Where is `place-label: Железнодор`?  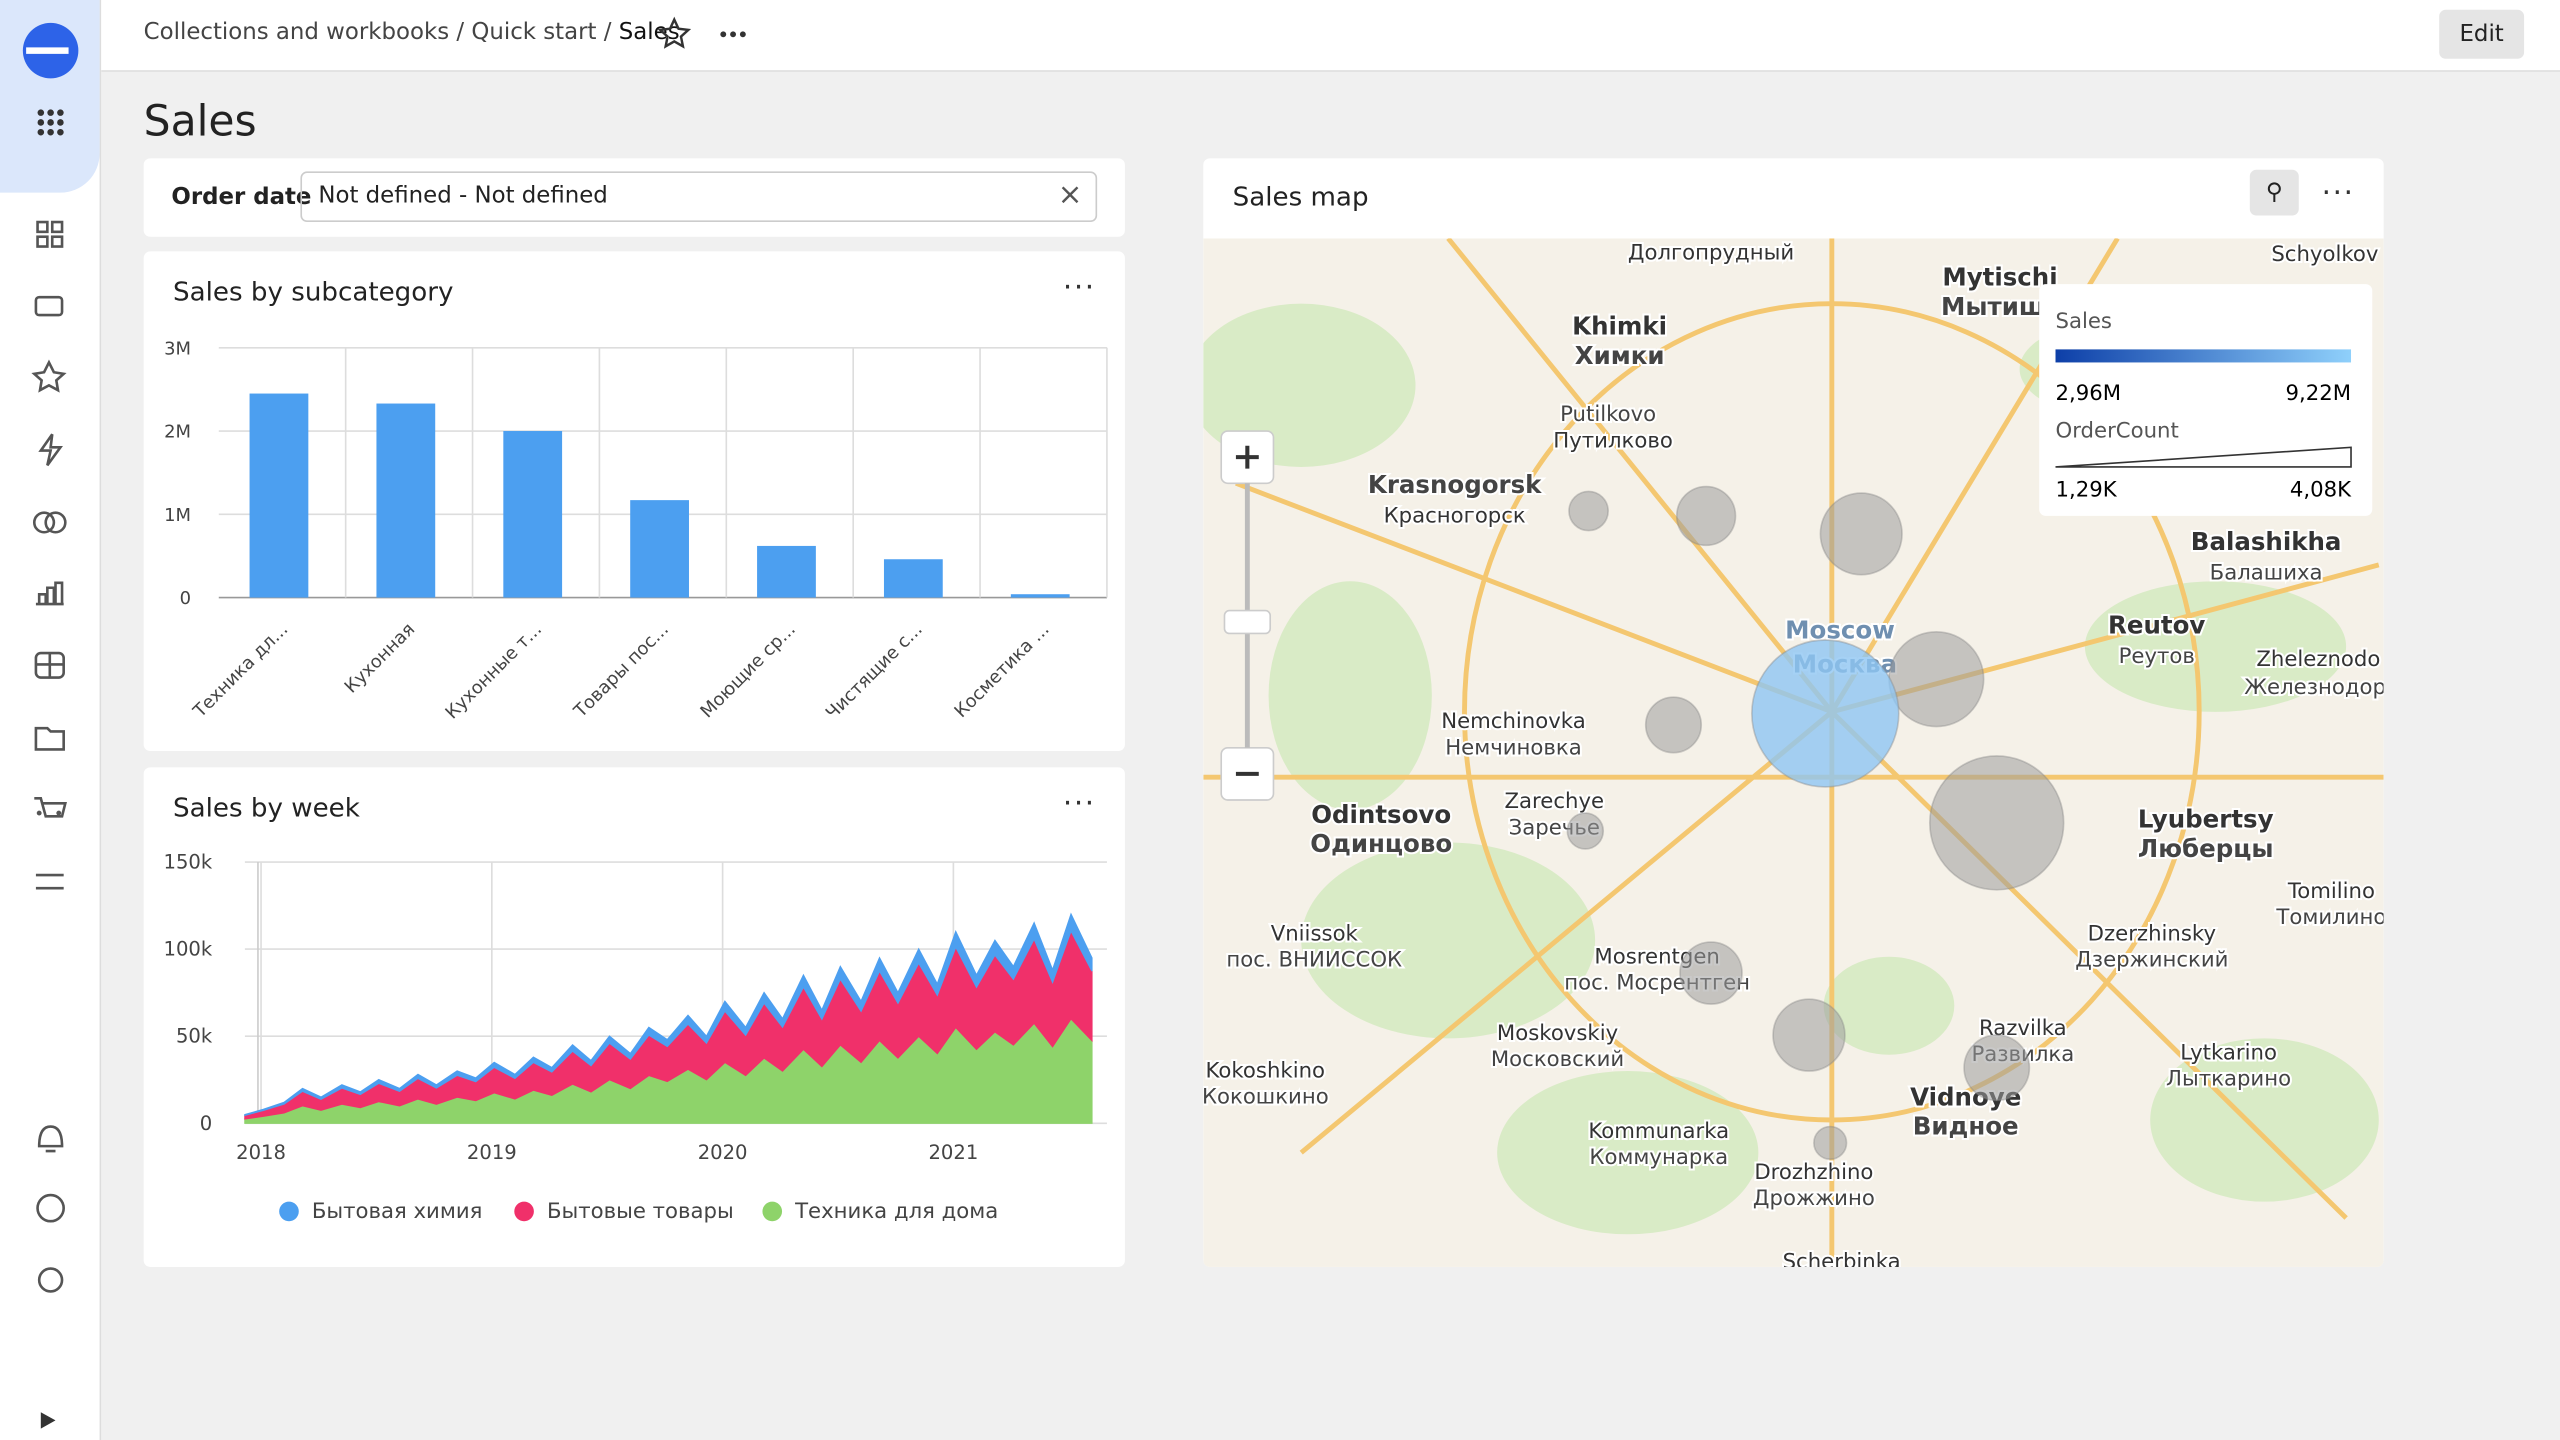 place-label: Железнодор is located at coordinates (2313, 687).